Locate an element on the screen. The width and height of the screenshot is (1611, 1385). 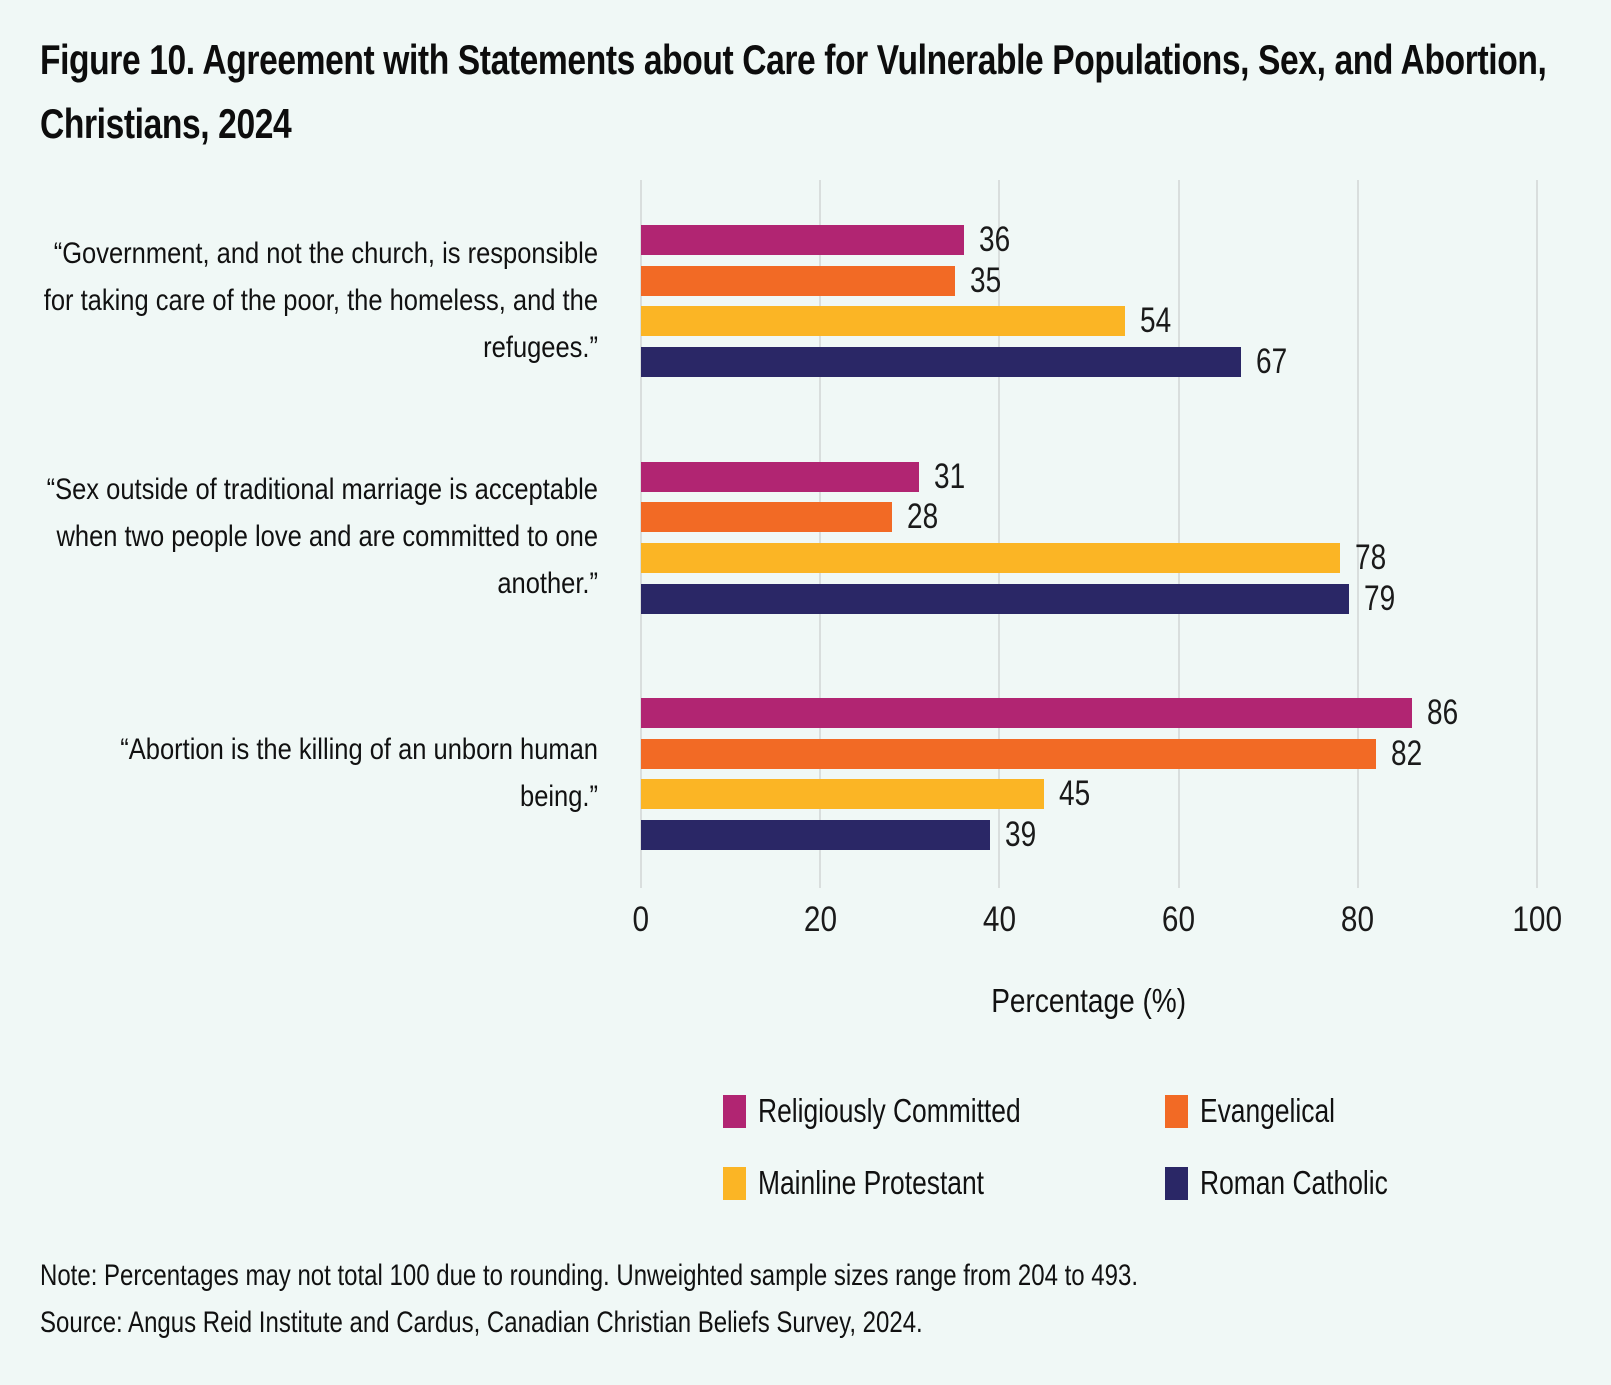
x-tick-label-40: 40 is located at coordinates (999, 920).